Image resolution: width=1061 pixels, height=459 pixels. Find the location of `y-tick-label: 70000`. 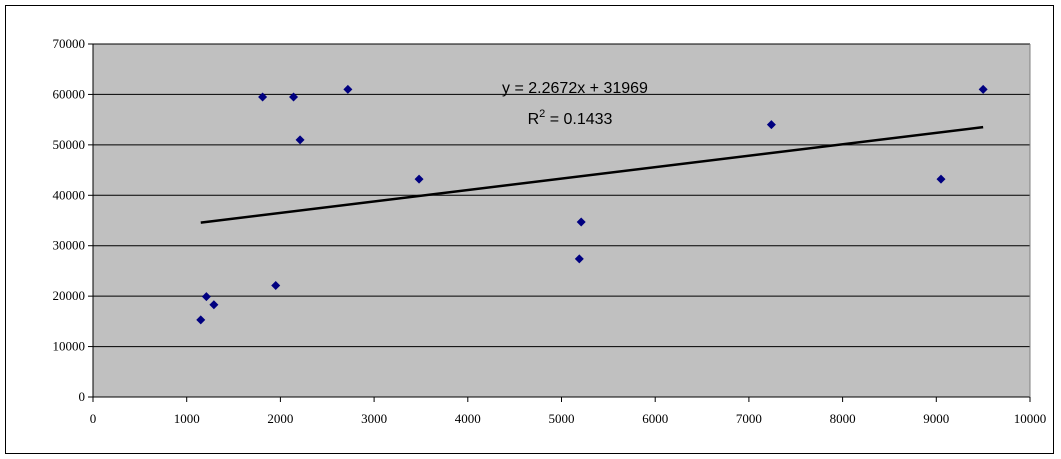

y-tick-label: 70000 is located at coordinates (69, 43).